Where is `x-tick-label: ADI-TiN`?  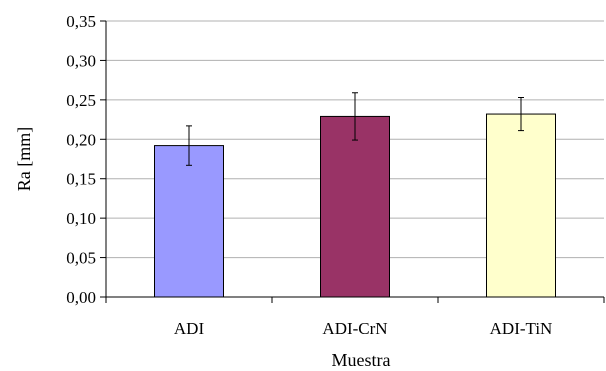
x-tick-label: ADI-TiN is located at coordinates (521, 328).